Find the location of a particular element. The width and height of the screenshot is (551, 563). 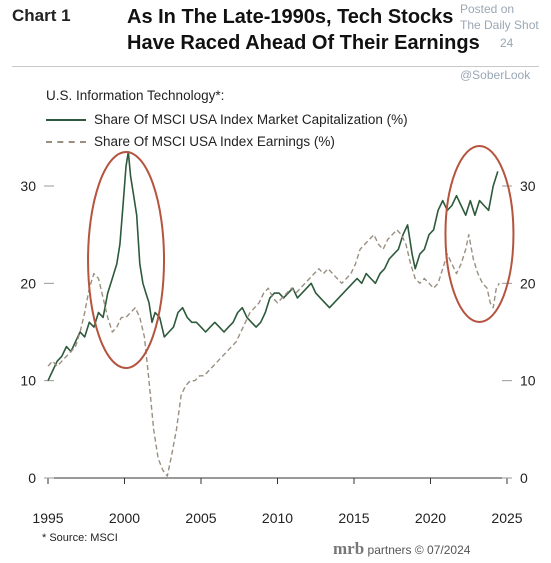

y-tick-label-right: 10 is located at coordinates (528, 381).